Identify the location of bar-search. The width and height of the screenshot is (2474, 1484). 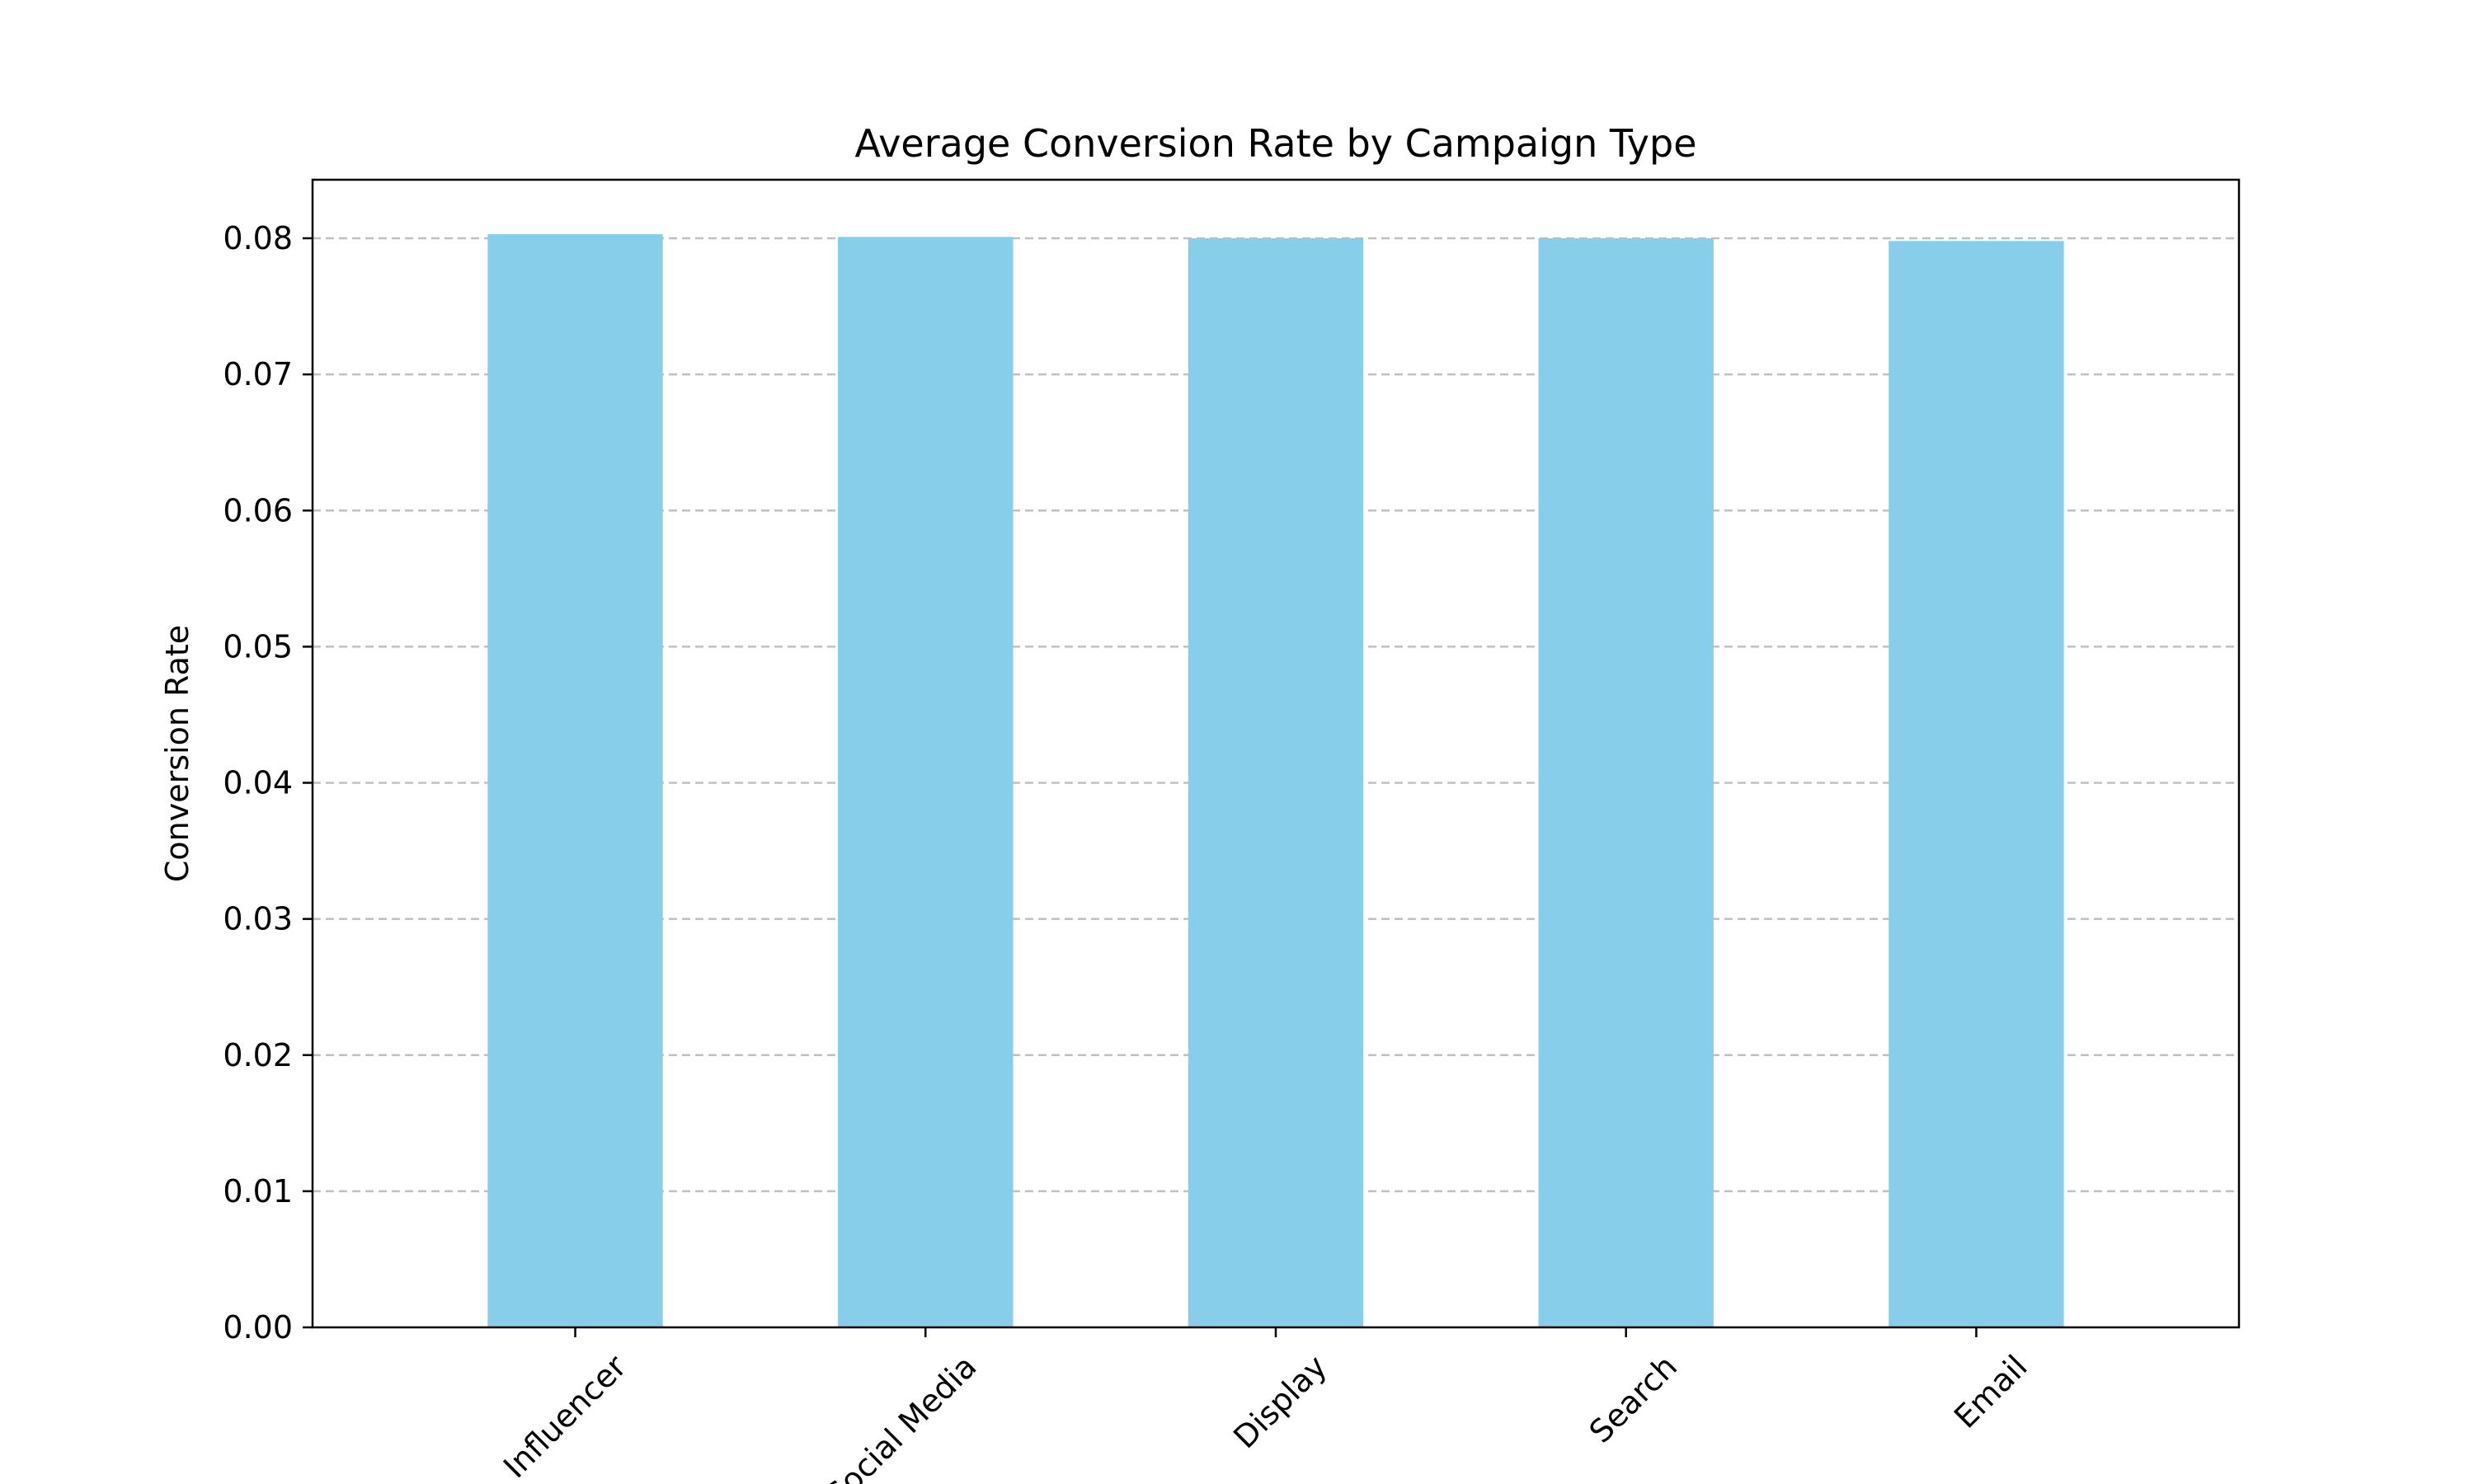
(1626, 783).